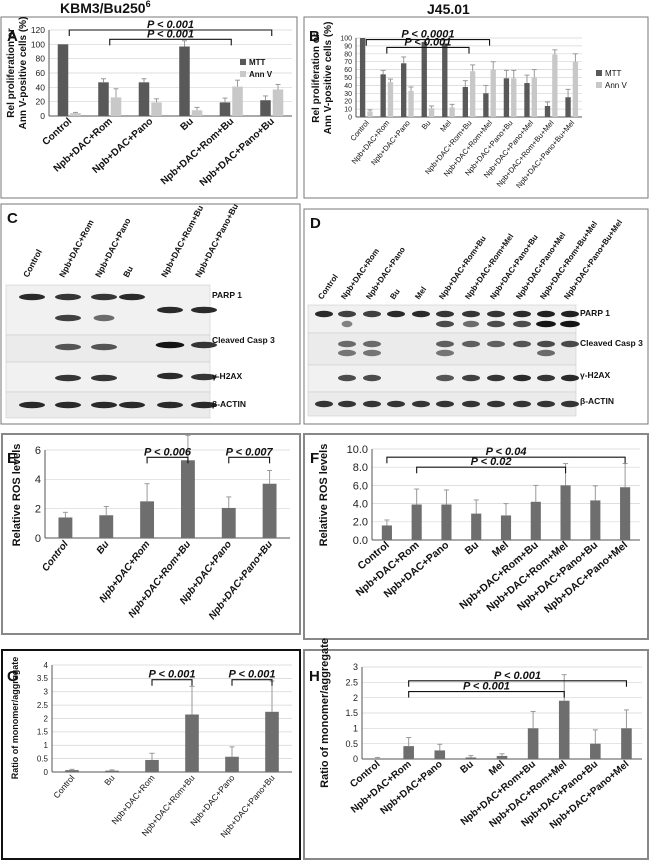  I want to click on x-tick-label: Bu, so click(426, 125).